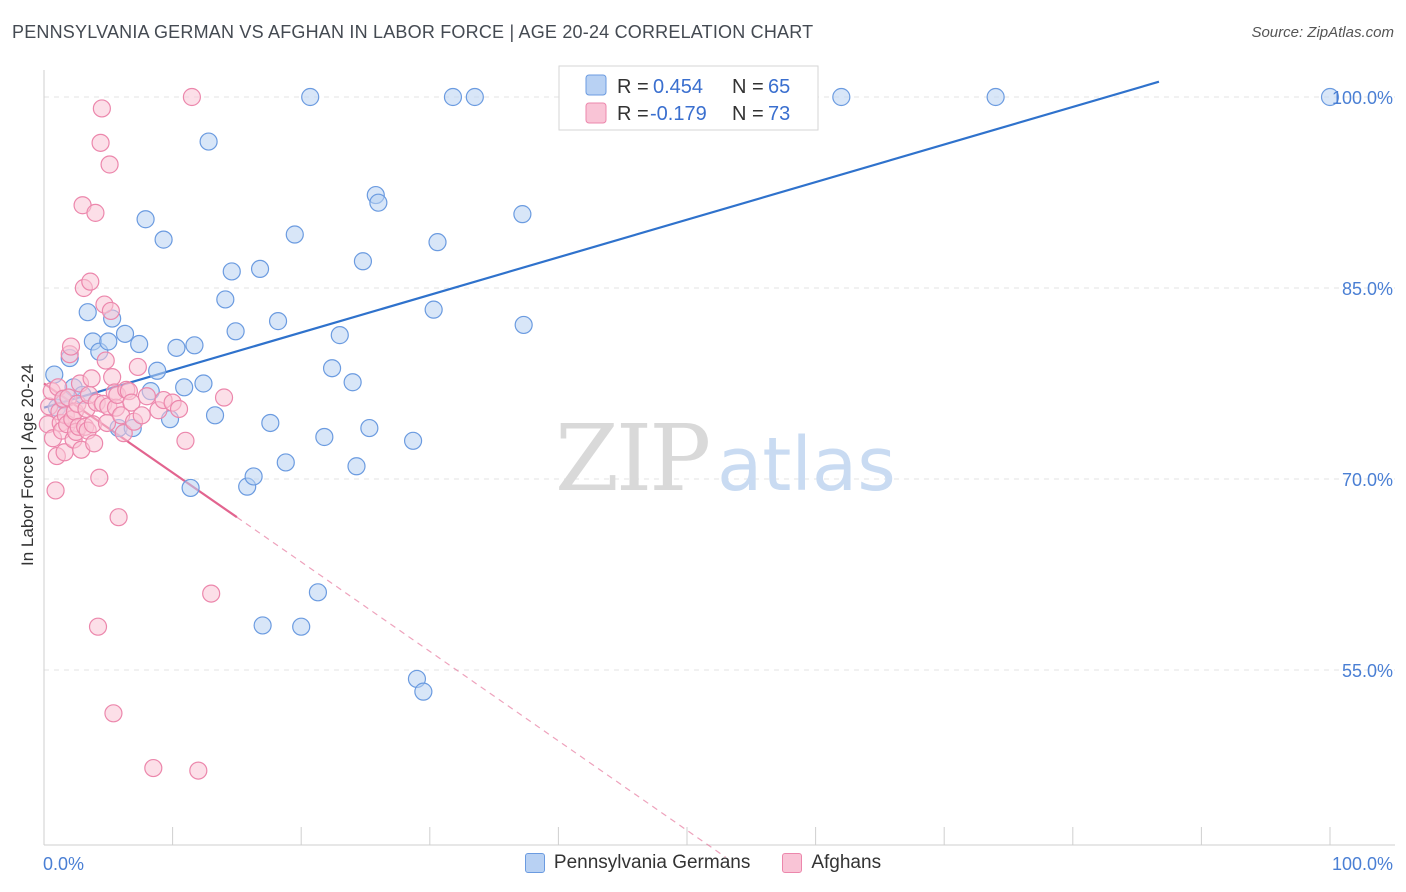 Image resolution: width=1406 pixels, height=892 pixels. I want to click on legend-r-value-1: 0.454, so click(678, 87).